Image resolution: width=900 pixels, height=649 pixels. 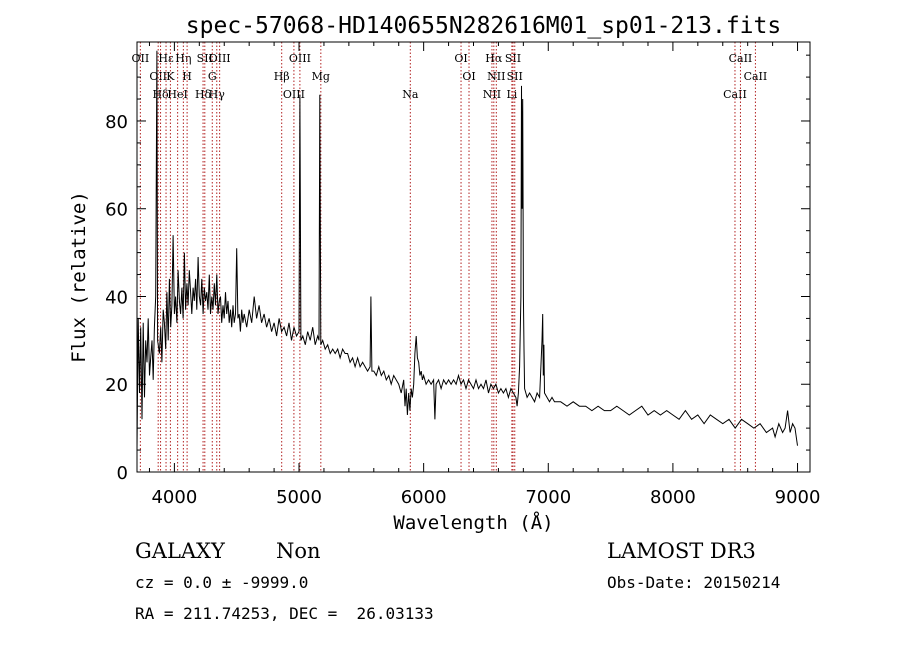 What do you see at coordinates (681, 551) in the screenshot?
I see `survey-name: LAMOST DR3` at bounding box center [681, 551].